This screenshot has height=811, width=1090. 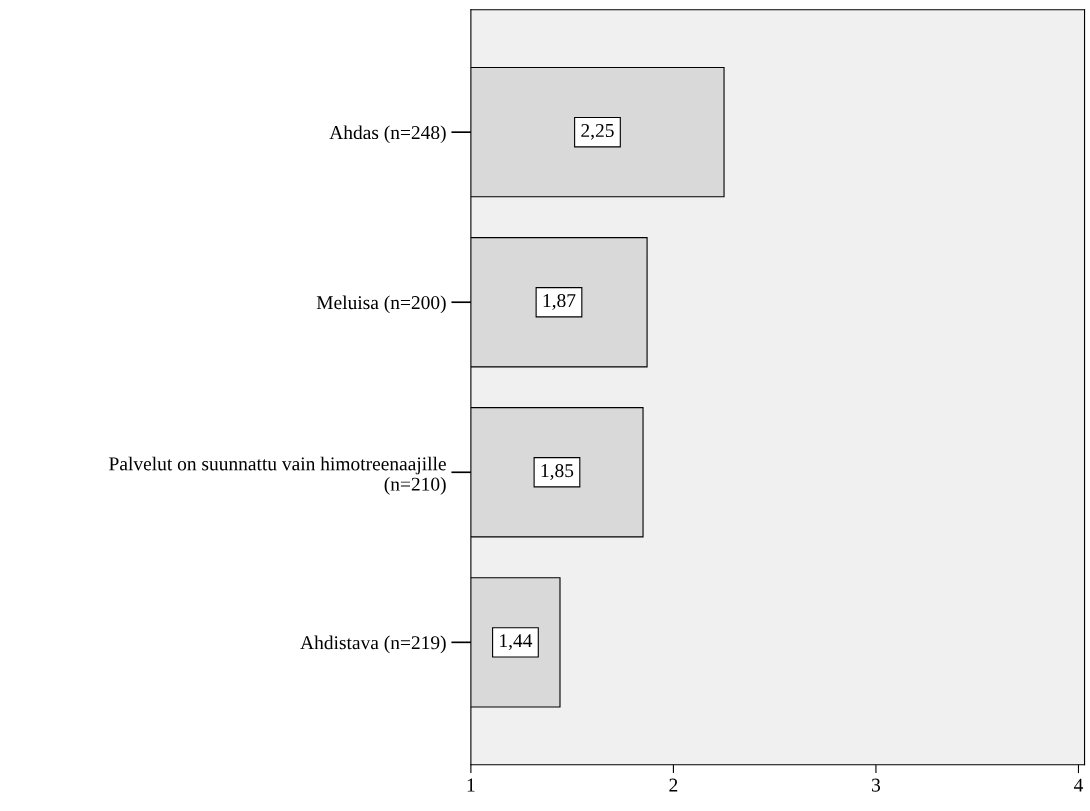 What do you see at coordinates (559, 301) in the screenshot?
I see `data-label: 1,87` at bounding box center [559, 301].